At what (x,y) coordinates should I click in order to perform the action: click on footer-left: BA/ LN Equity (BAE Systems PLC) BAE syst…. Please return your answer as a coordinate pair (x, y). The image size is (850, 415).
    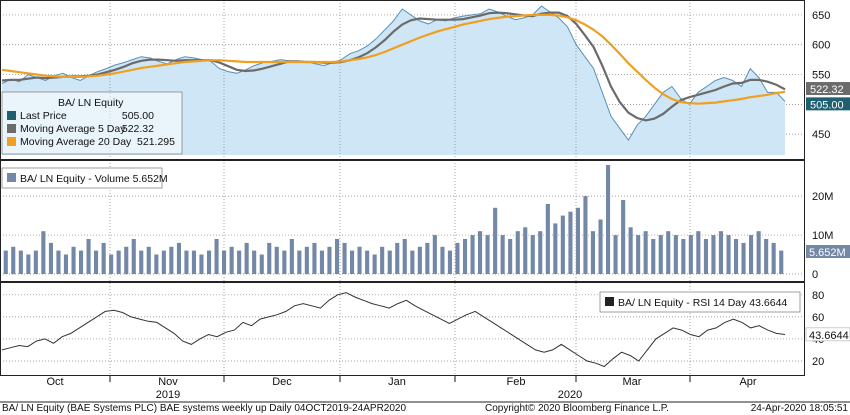
    Looking at the image, I should click on (204, 408).